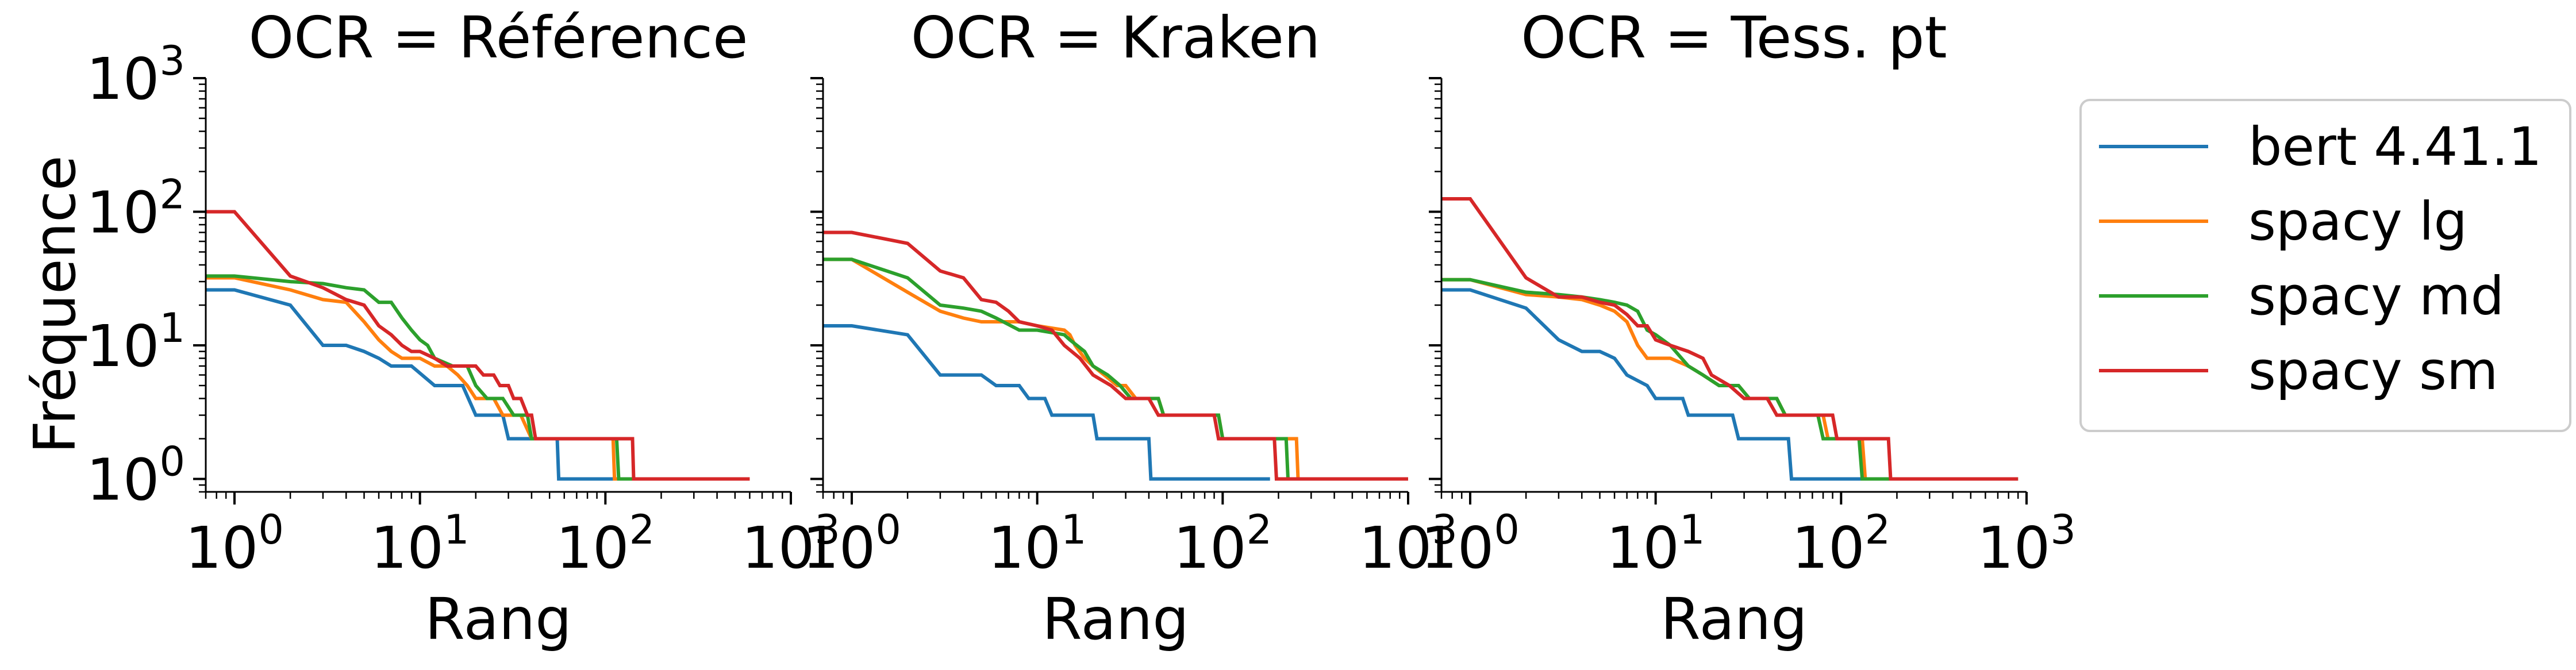 This screenshot has width=2576, height=670. Describe the element at coordinates (1116, 38) in the screenshot. I see `panel-title: OCR = Kraken` at that location.